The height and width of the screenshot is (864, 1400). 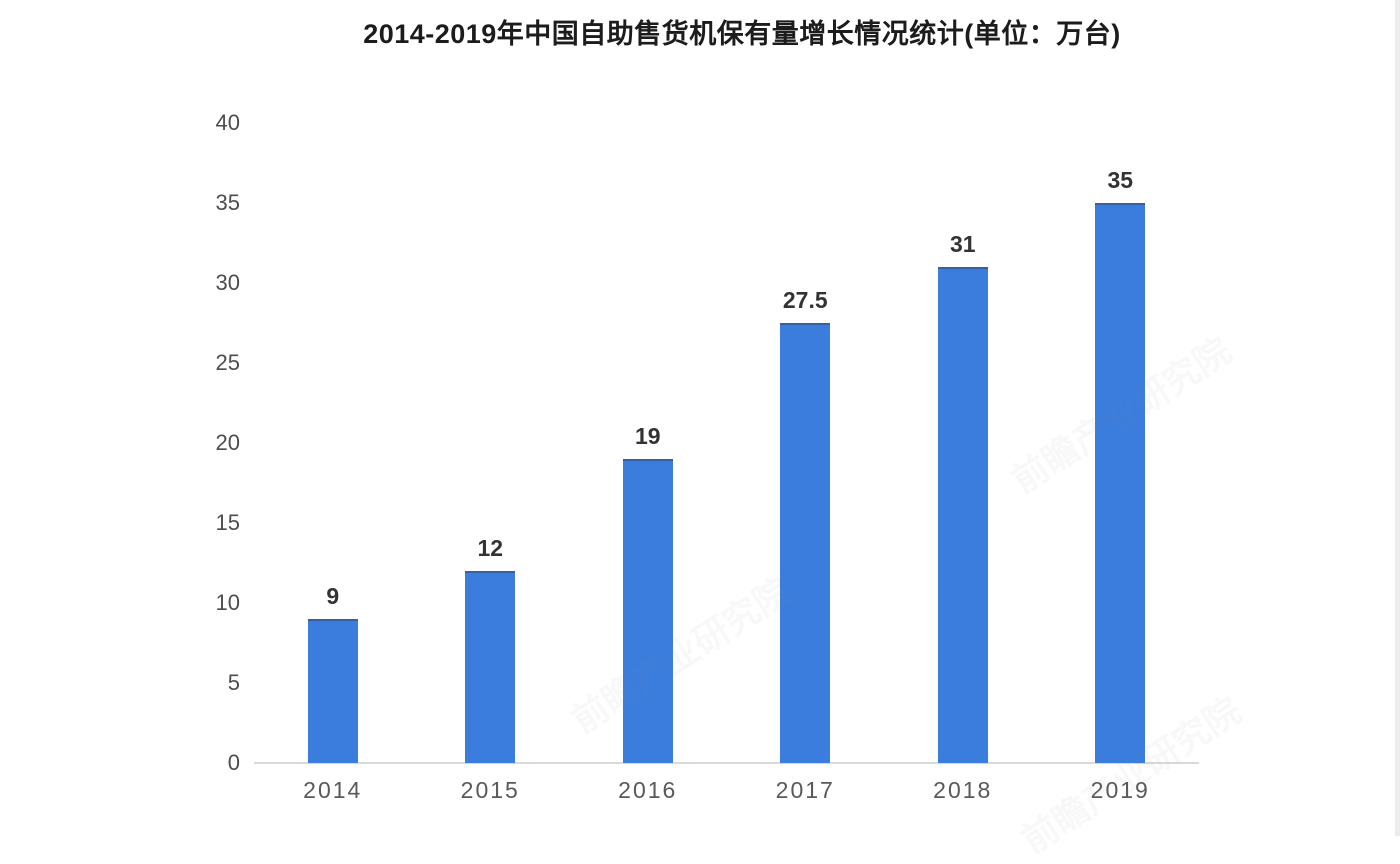 What do you see at coordinates (1120, 483) in the screenshot?
I see `bar-2019` at bounding box center [1120, 483].